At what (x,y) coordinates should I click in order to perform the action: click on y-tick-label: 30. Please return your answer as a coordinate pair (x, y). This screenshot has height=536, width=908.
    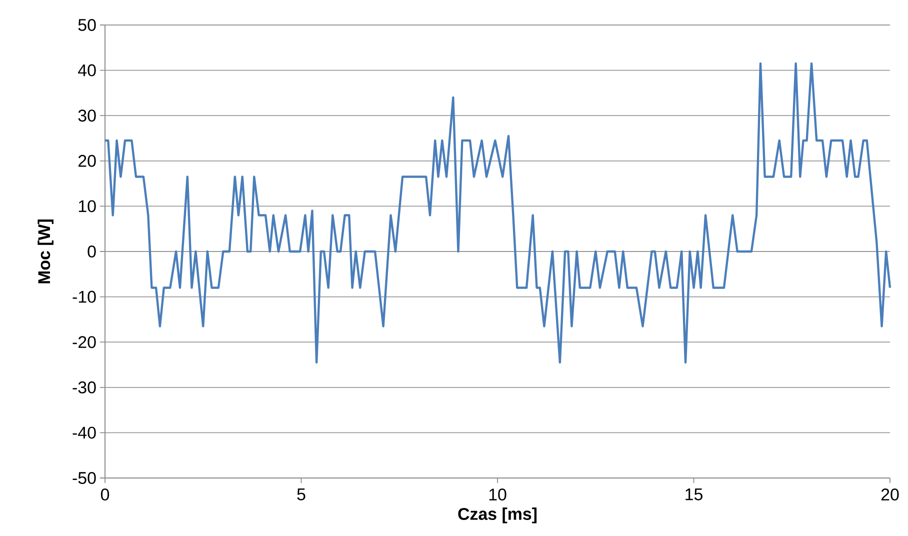
    Looking at the image, I should click on (87, 116).